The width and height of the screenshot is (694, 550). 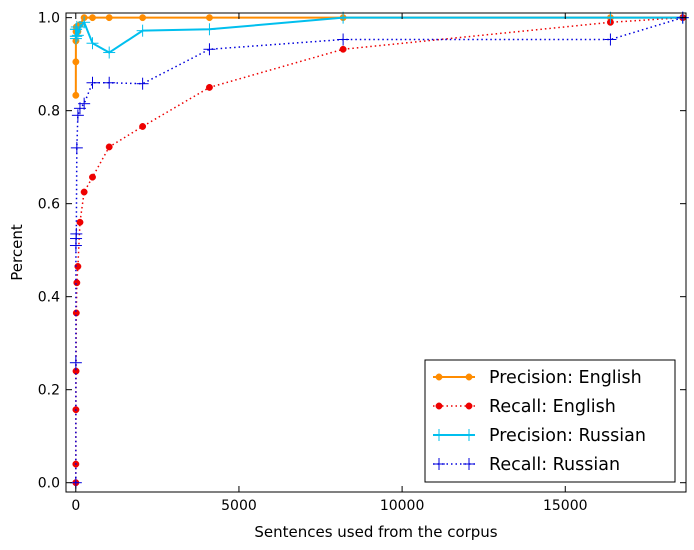 I want to click on legend-item: Recall: English, so click(x=524, y=407).